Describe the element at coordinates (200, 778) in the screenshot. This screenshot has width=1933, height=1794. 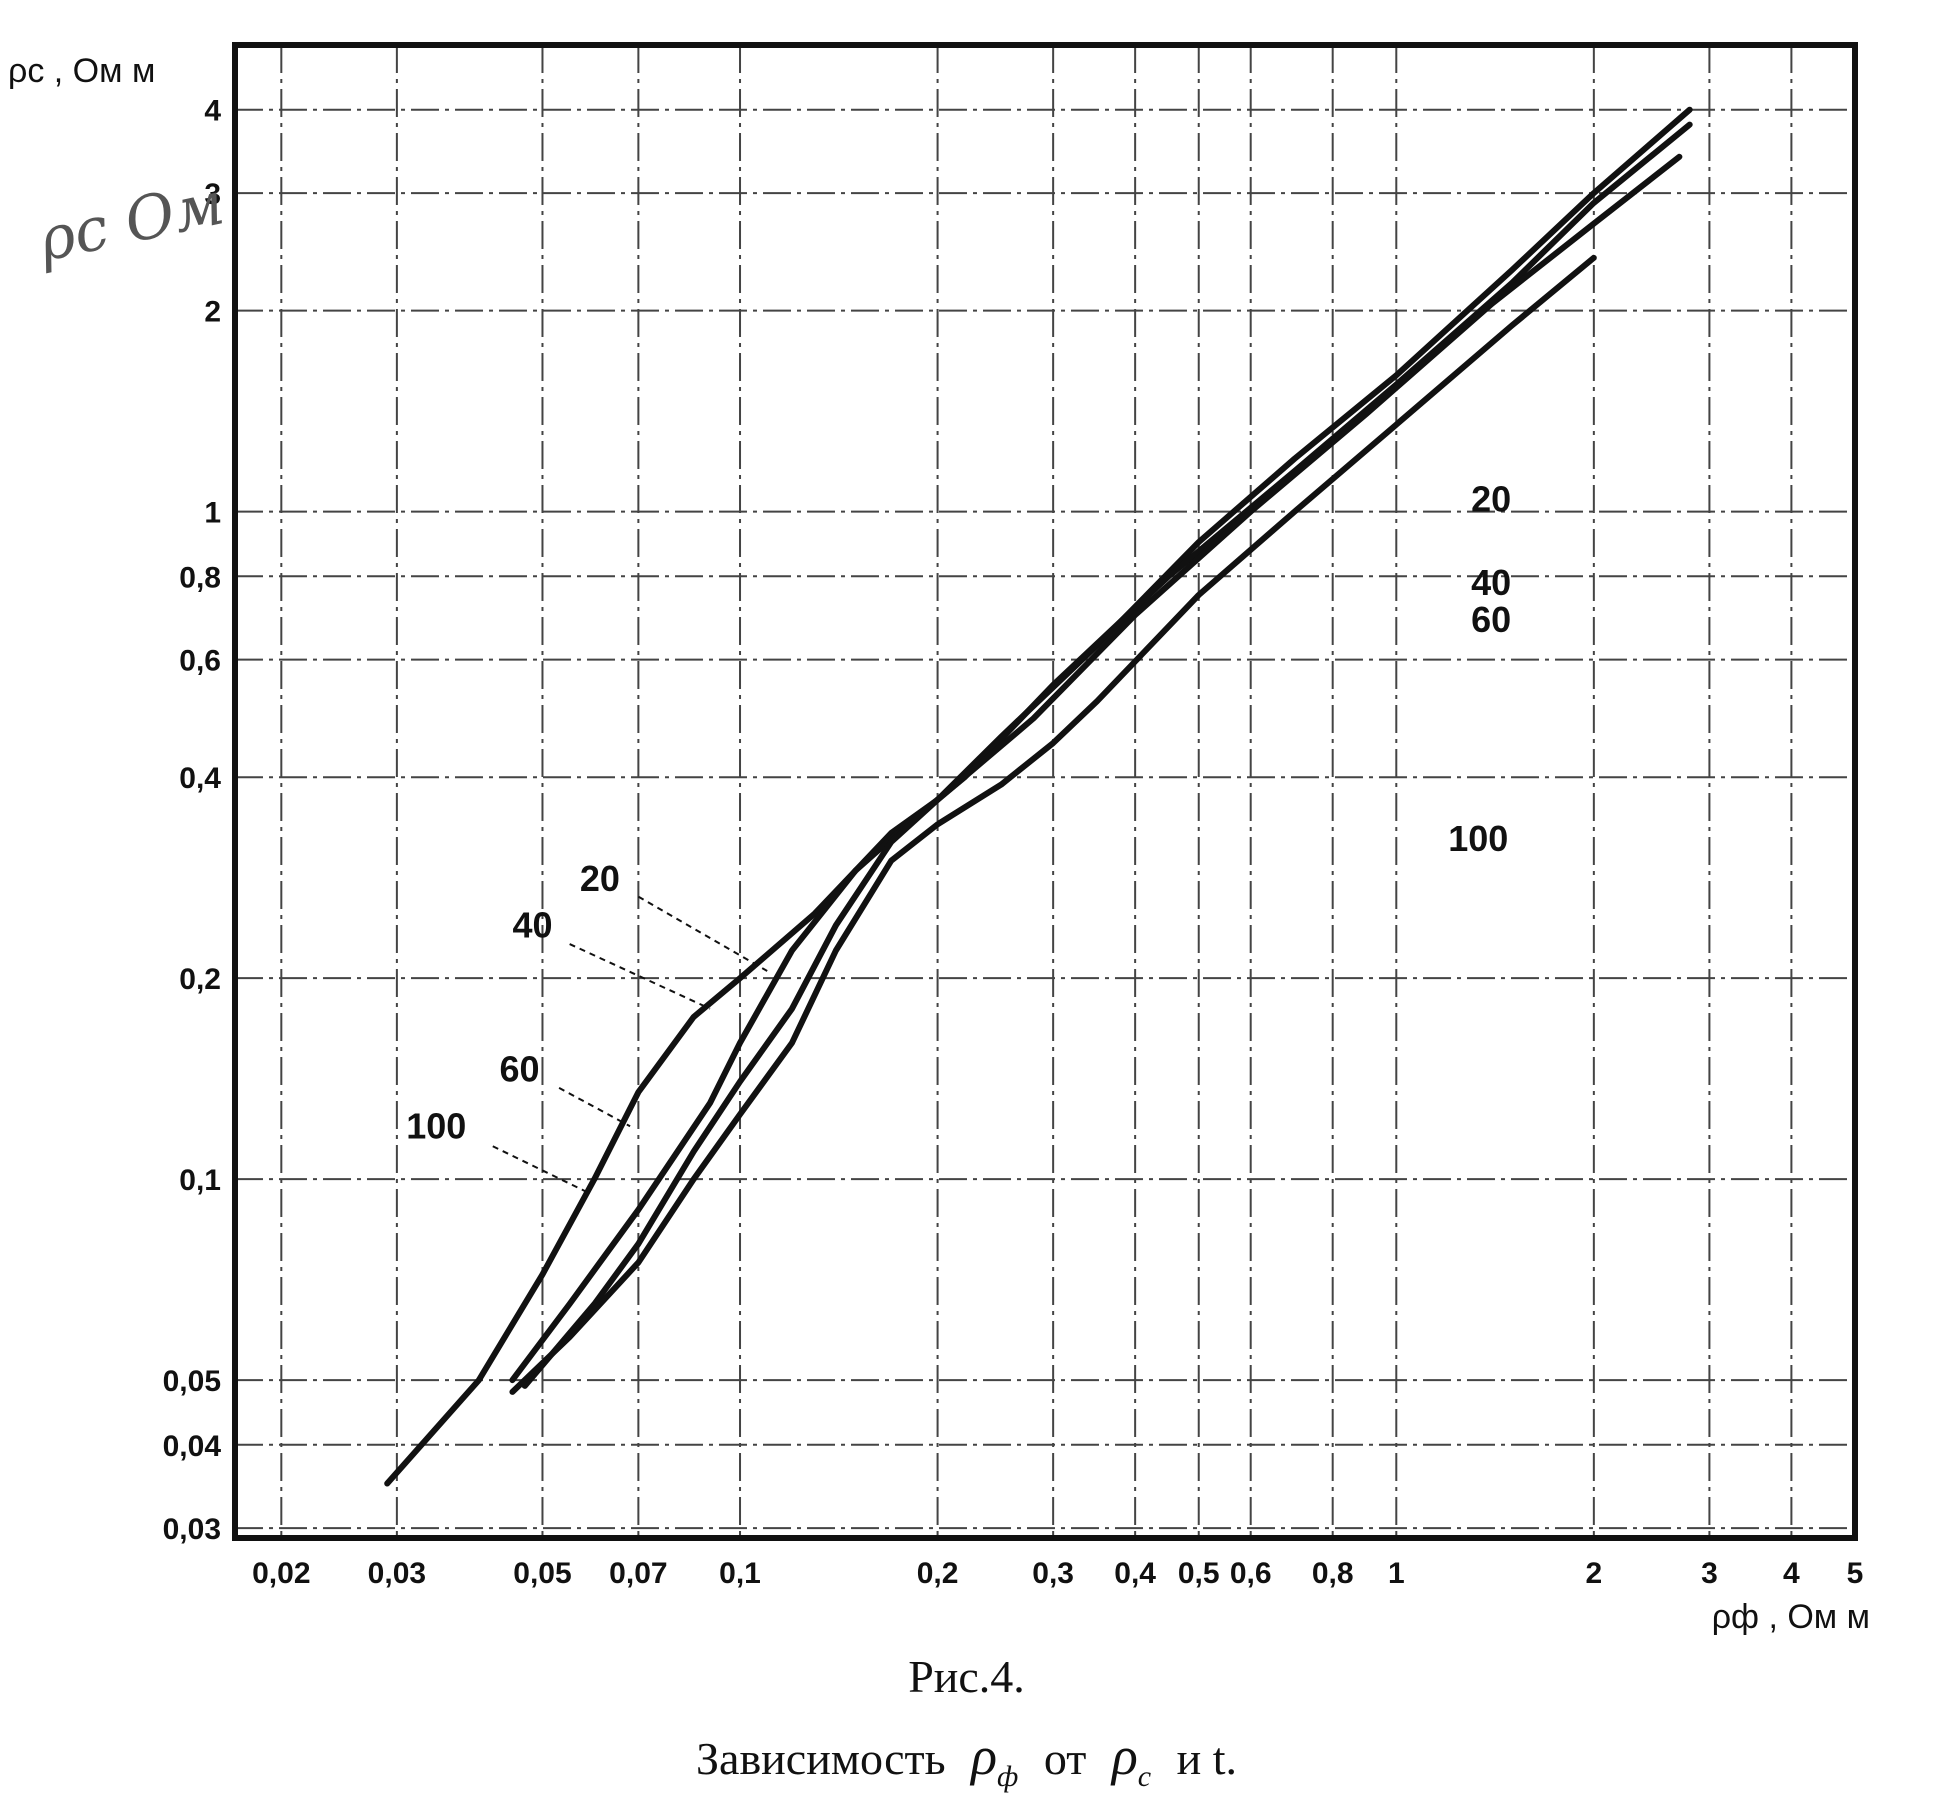
I see `y-tick-label: 0,4` at that location.